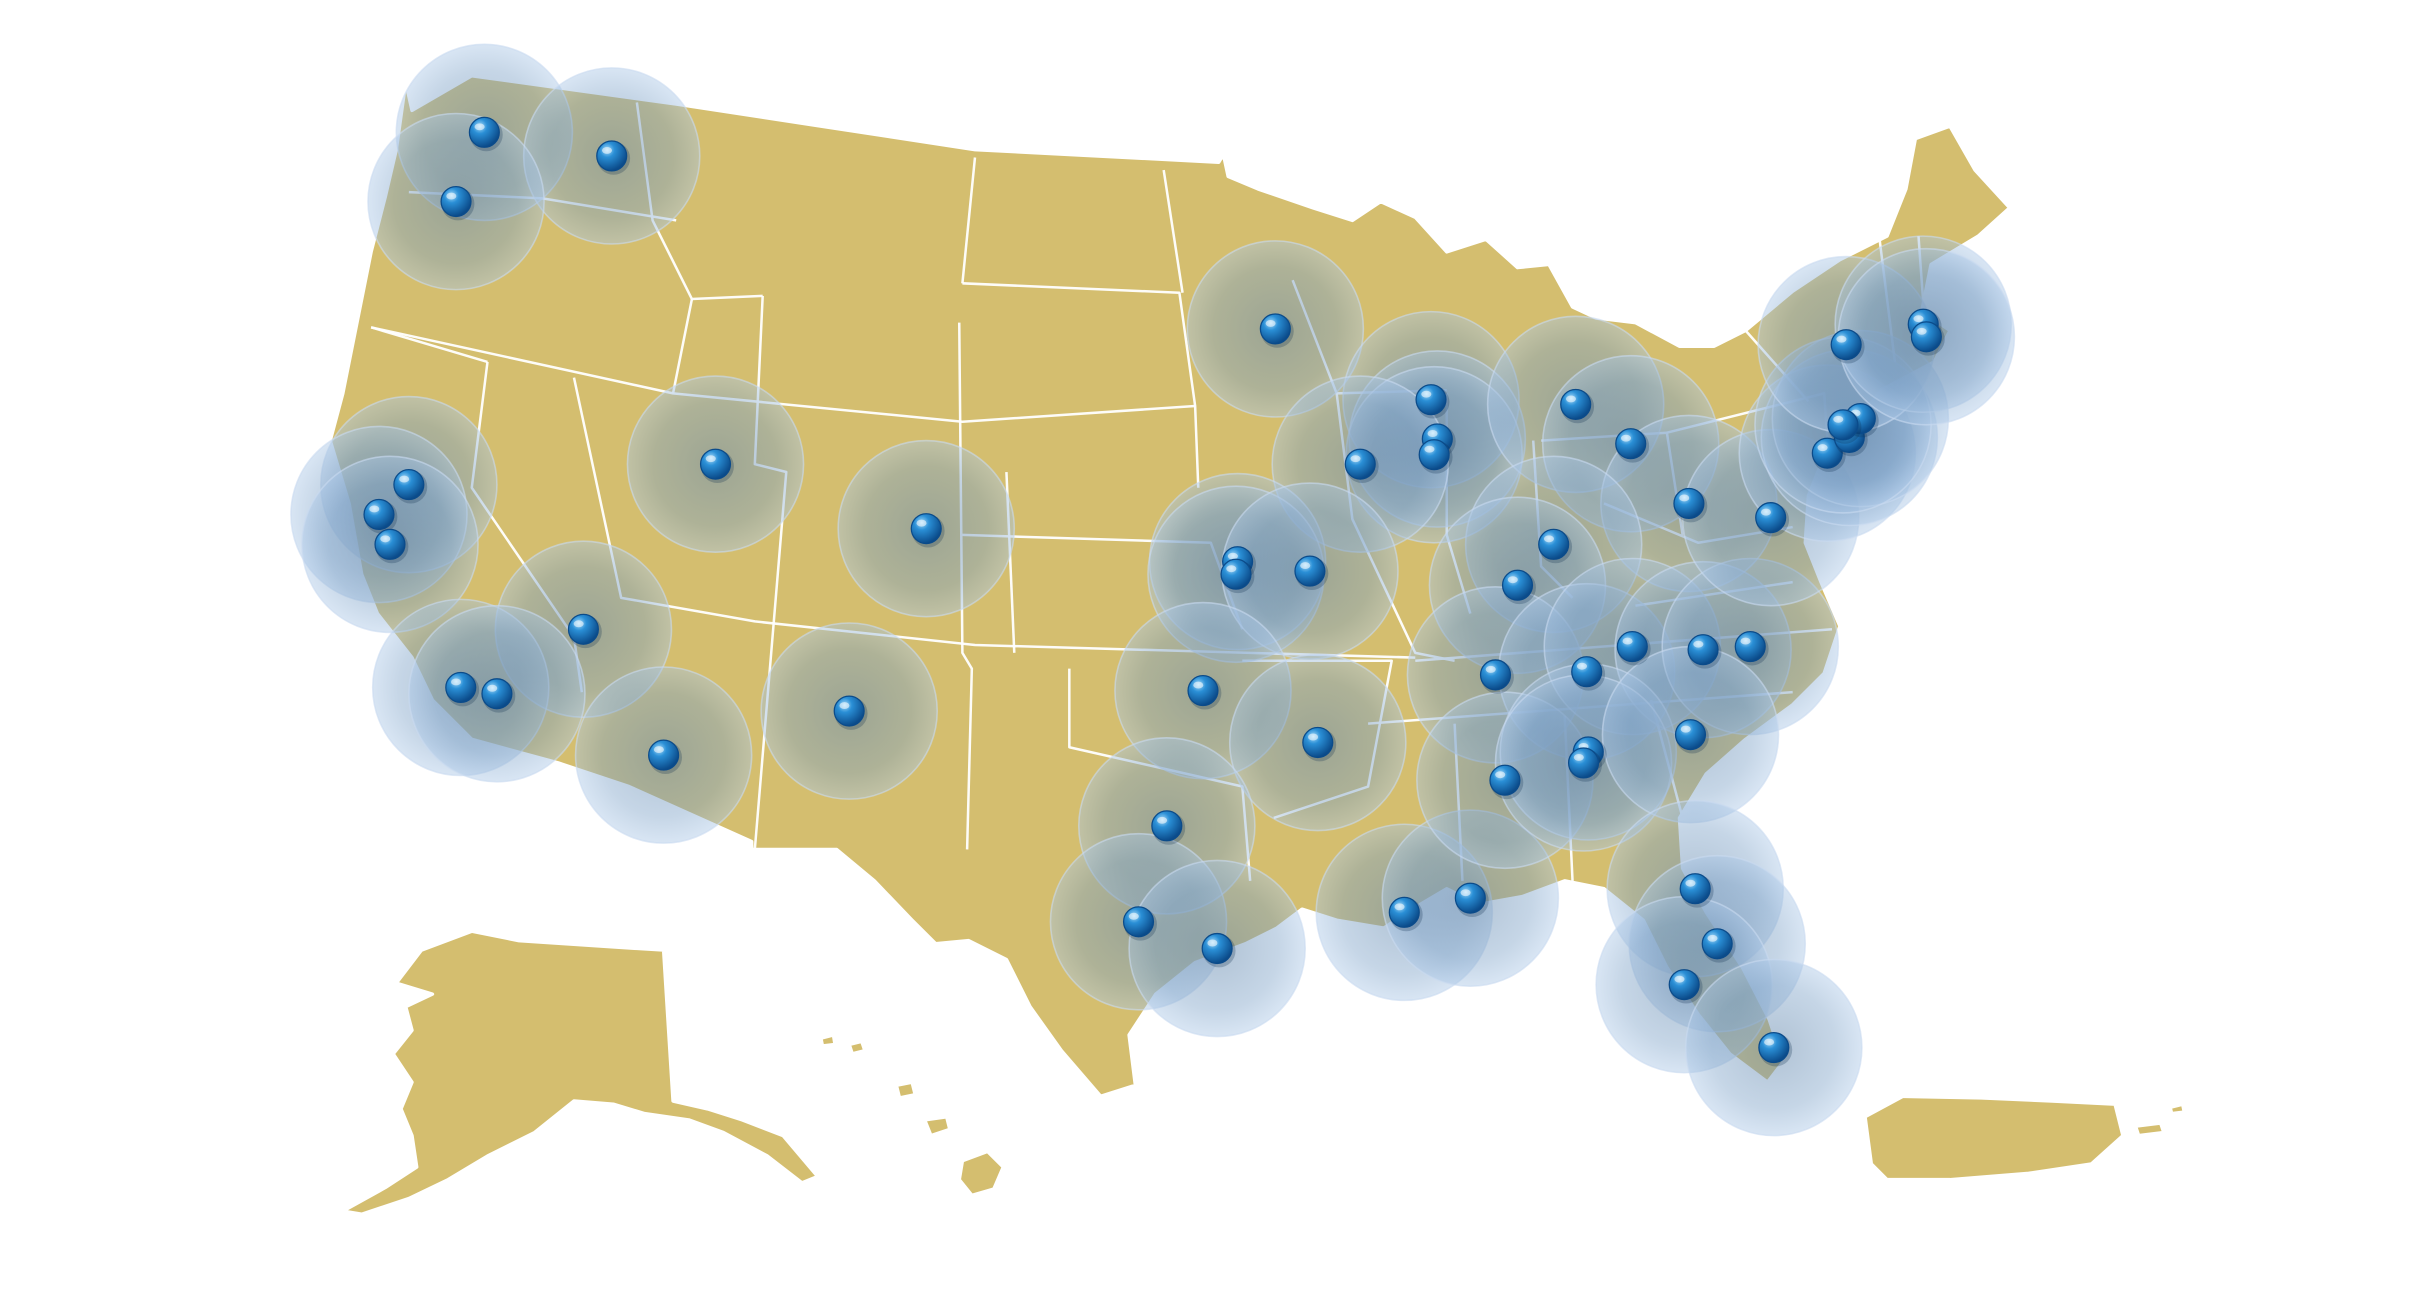 The width and height of the screenshot is (2428, 1290). What do you see at coordinates (1994, 1138) in the screenshot?
I see `puerto-rico-landmass` at bounding box center [1994, 1138].